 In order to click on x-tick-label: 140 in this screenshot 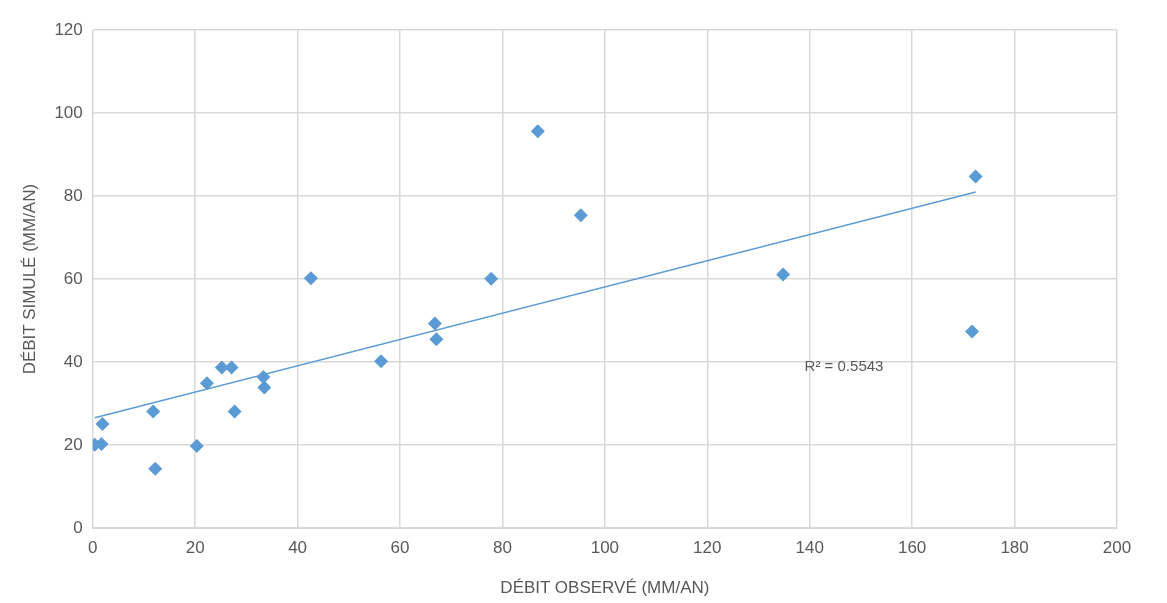, I will do `click(809, 548)`.